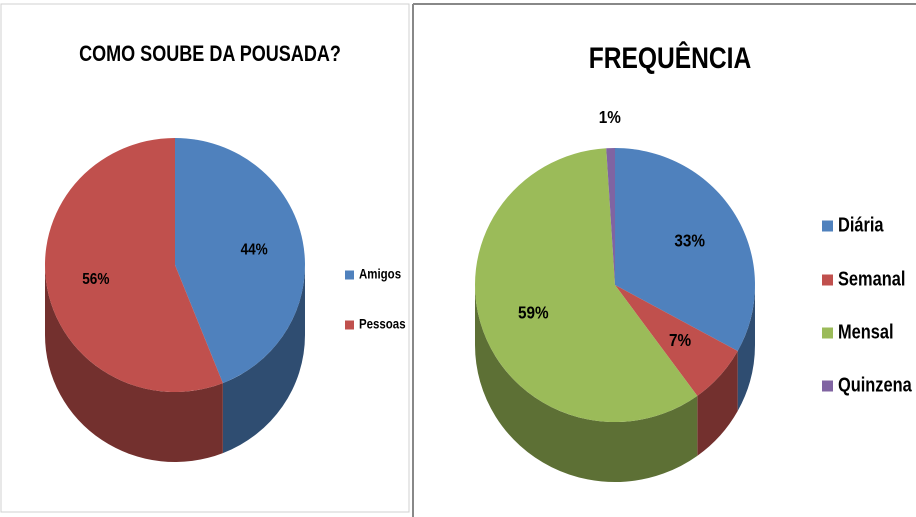 The height and width of the screenshot is (517, 916). I want to click on data-label: 56%, so click(95, 279).